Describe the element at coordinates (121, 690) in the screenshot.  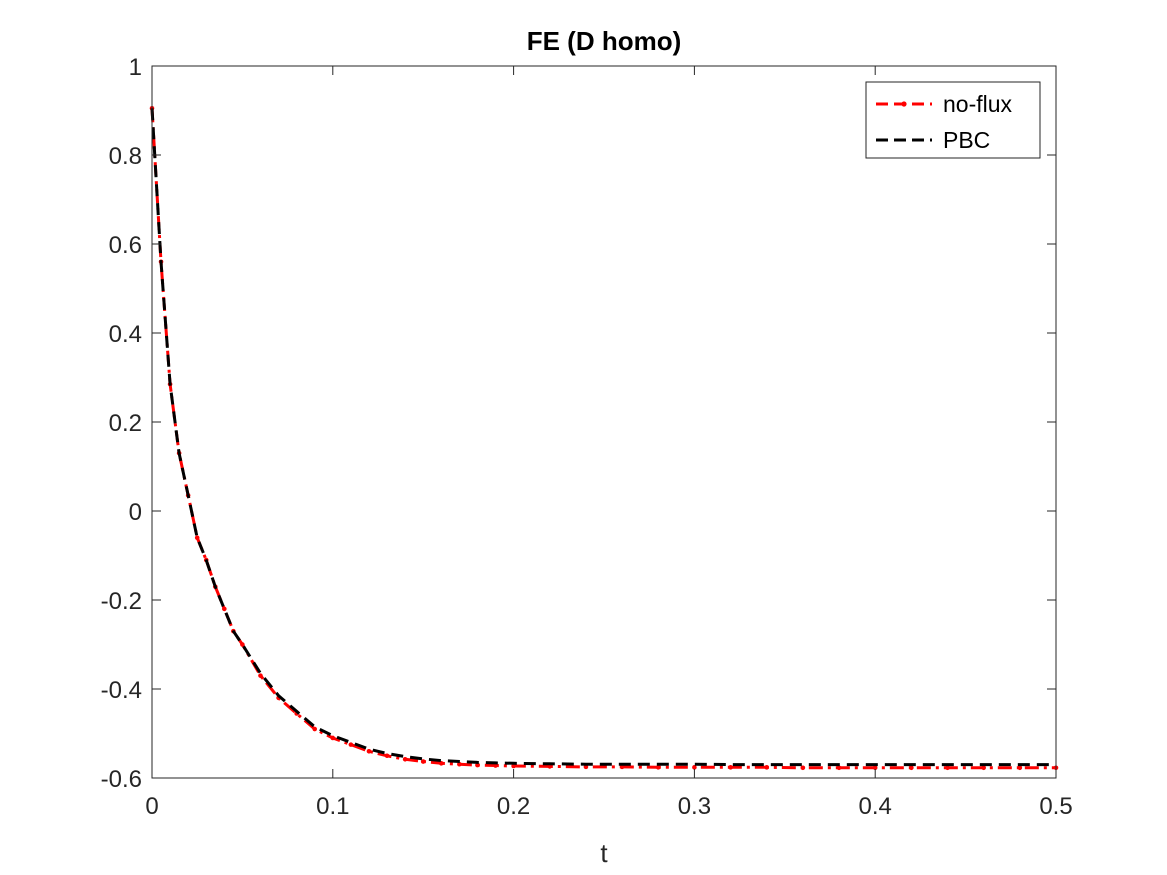
I see `y-tick-label: -0.4` at that location.